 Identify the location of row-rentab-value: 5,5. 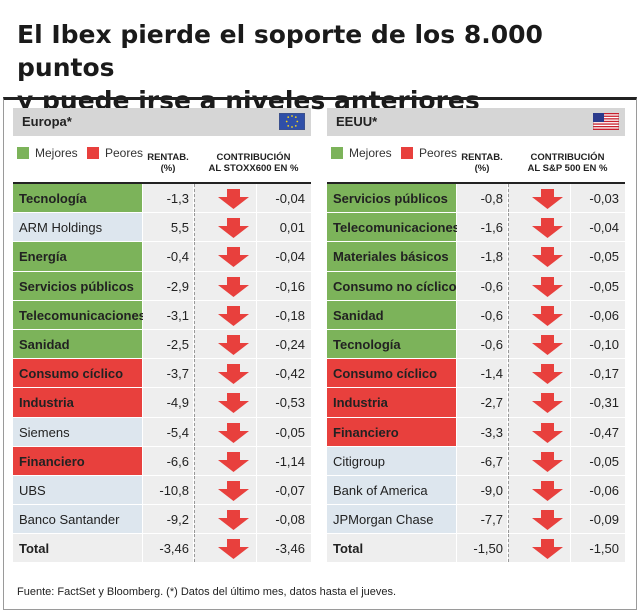
(168, 227).